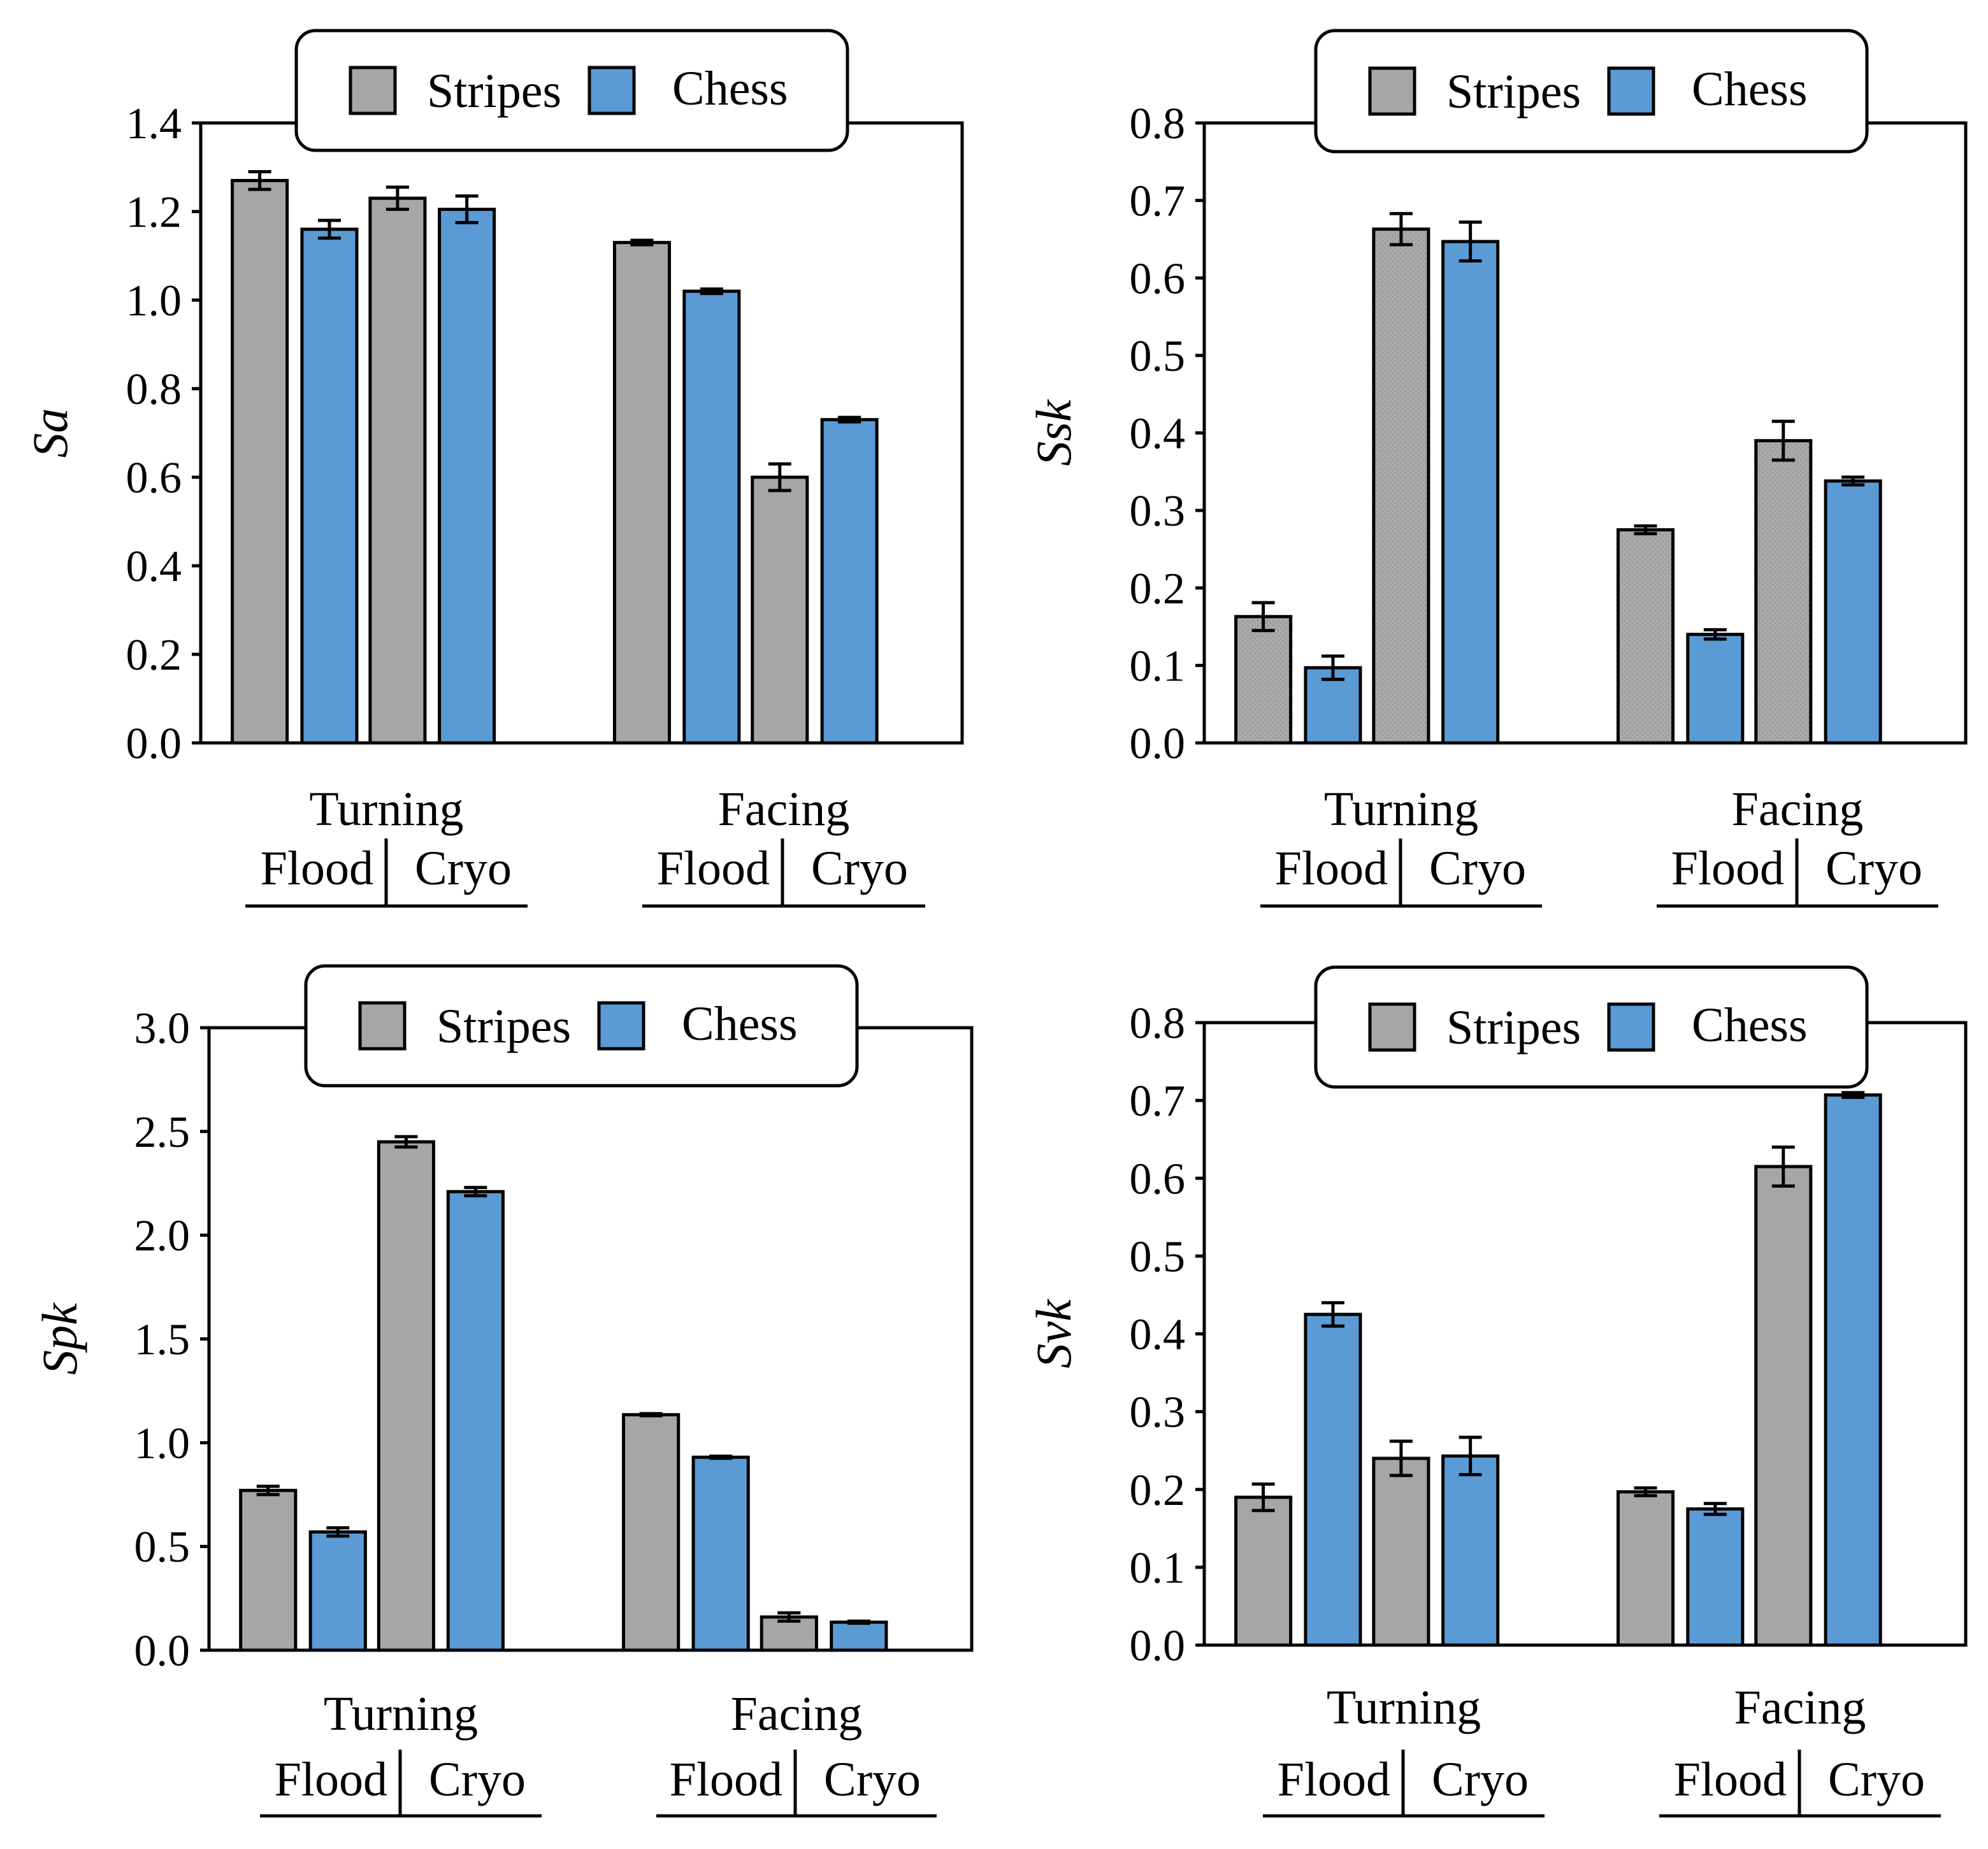  I want to click on y-tick-label: 2.0, so click(162, 1236).